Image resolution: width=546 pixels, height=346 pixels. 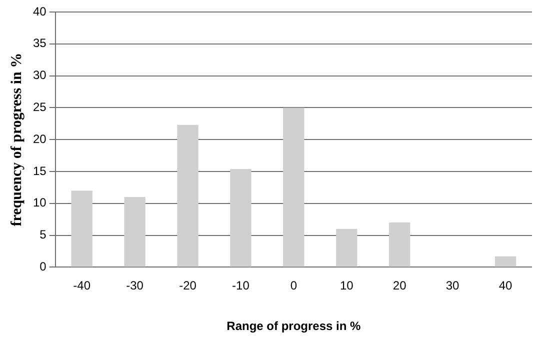 What do you see at coordinates (82, 285) in the screenshot?
I see `x-tick-label: -40` at bounding box center [82, 285].